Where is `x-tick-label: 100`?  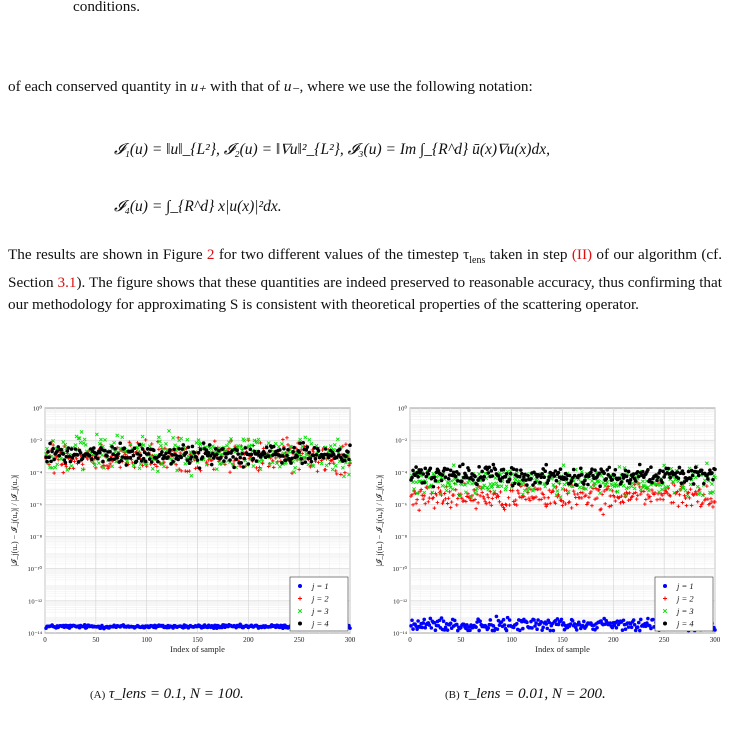
x-tick-label: 100 is located at coordinates (511, 640).